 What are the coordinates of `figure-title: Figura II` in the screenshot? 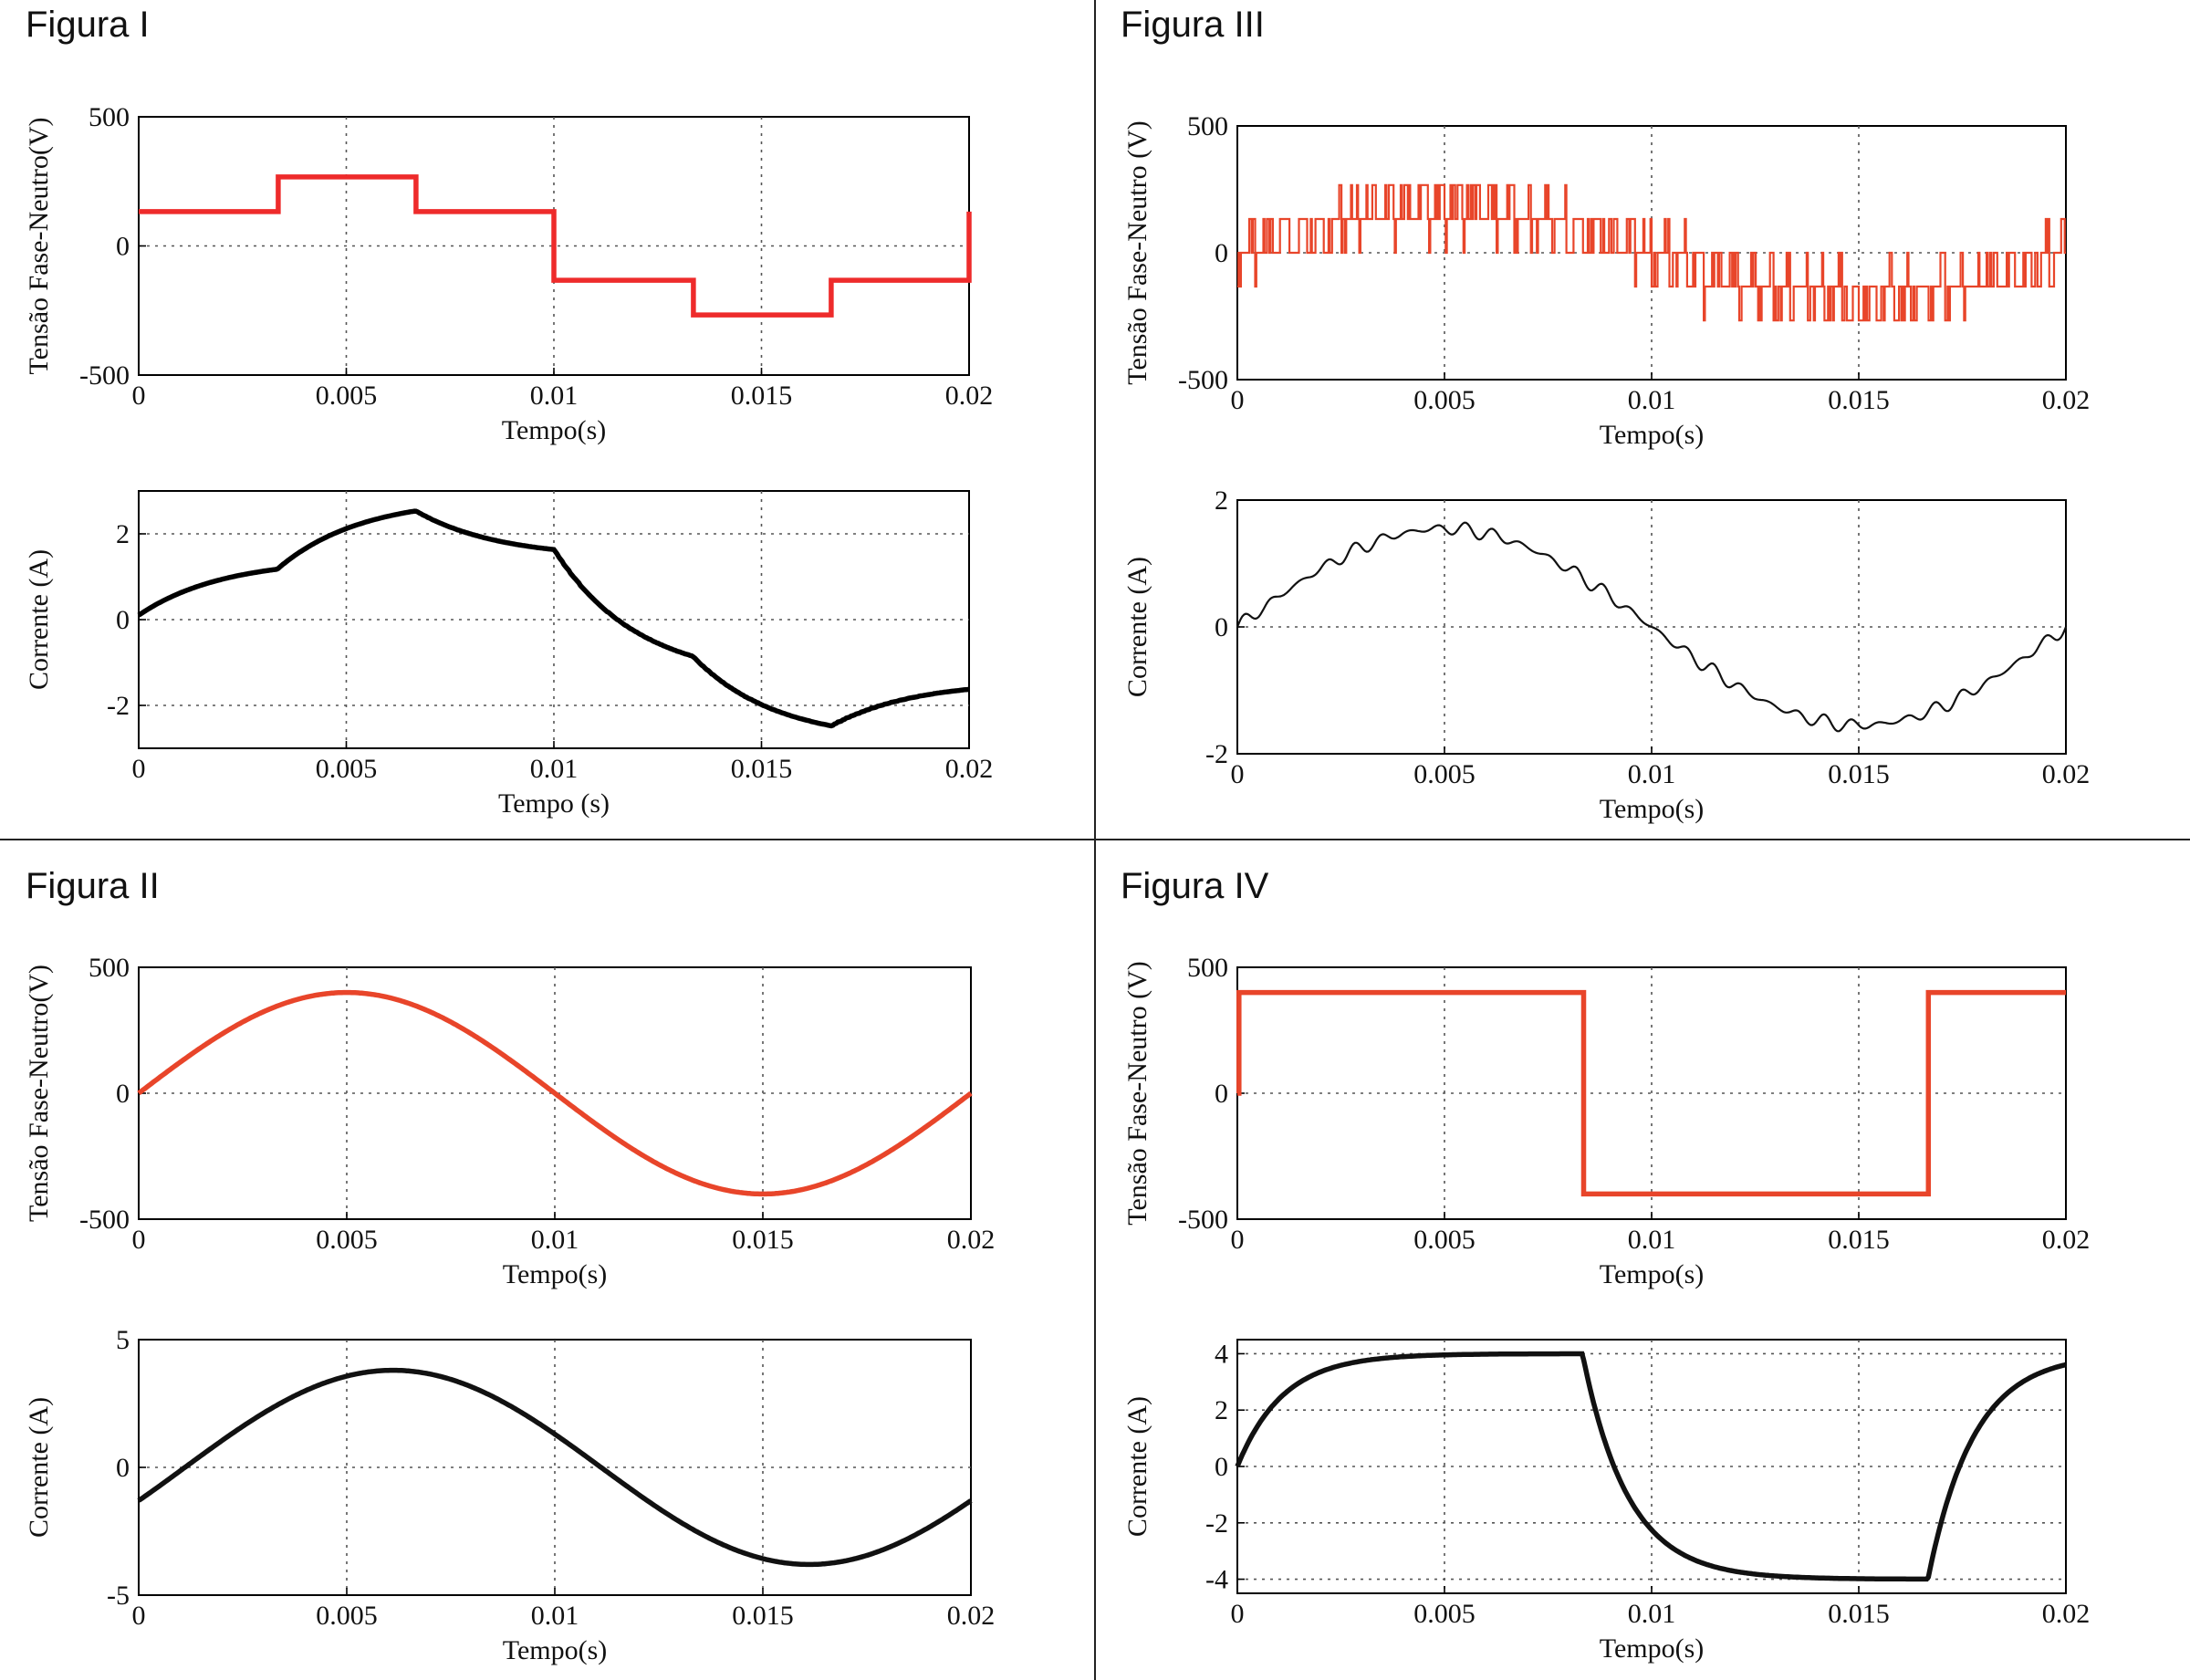 It's located at (93, 886).